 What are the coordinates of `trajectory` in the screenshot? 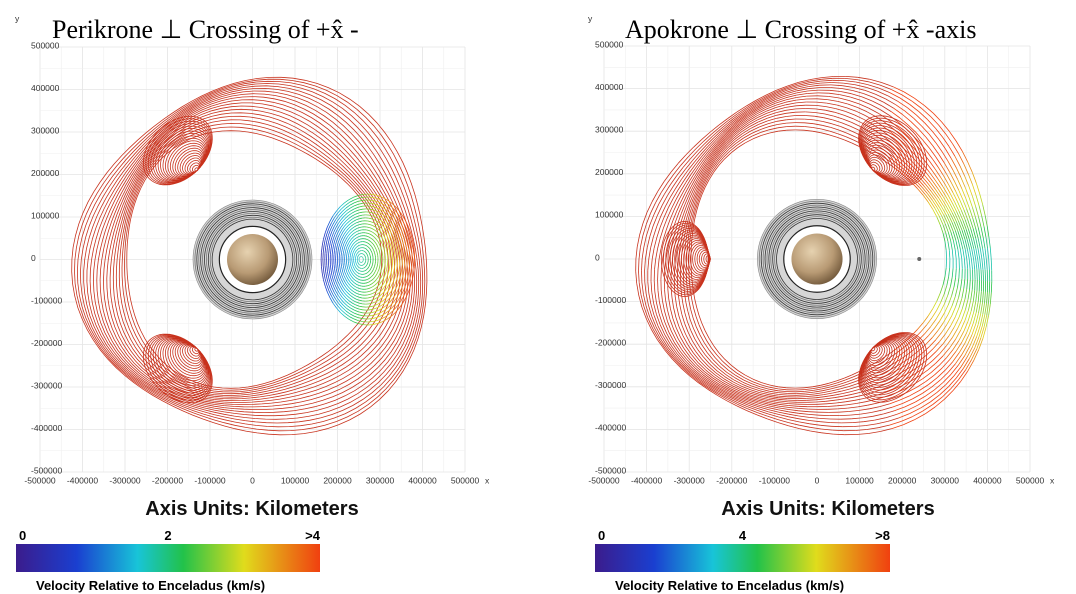 It's located at (194, 167).